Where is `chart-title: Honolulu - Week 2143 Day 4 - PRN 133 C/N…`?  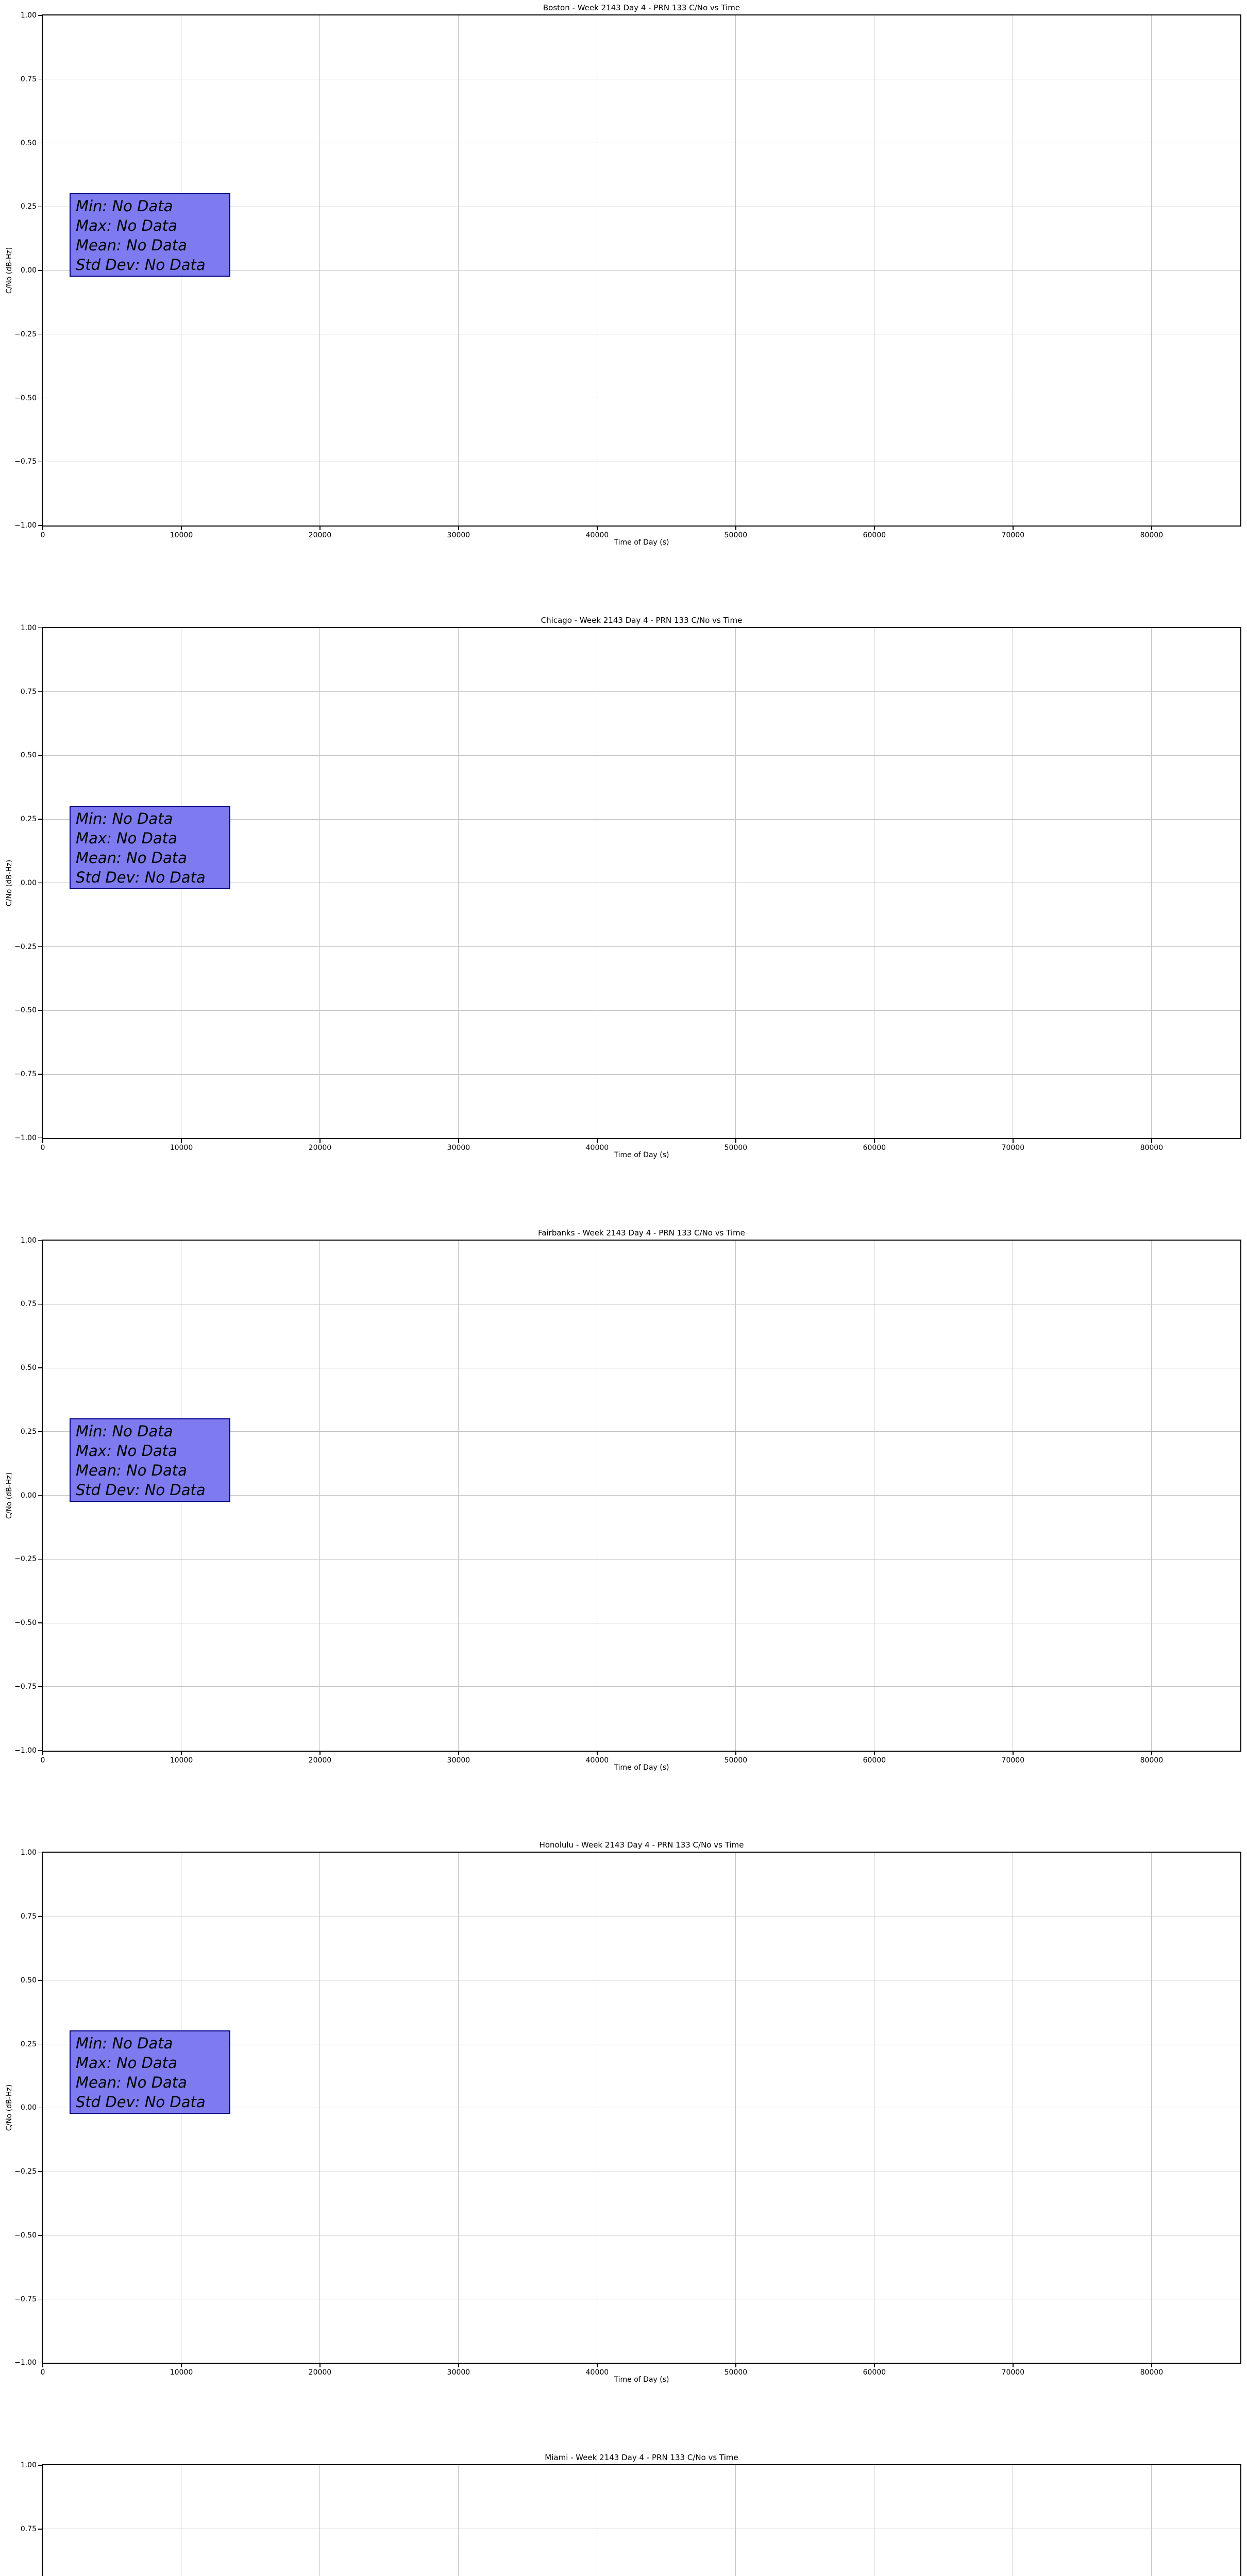
chart-title: Honolulu - Week 2143 Day 4 - PRN 133 C/N… is located at coordinates (641, 1845).